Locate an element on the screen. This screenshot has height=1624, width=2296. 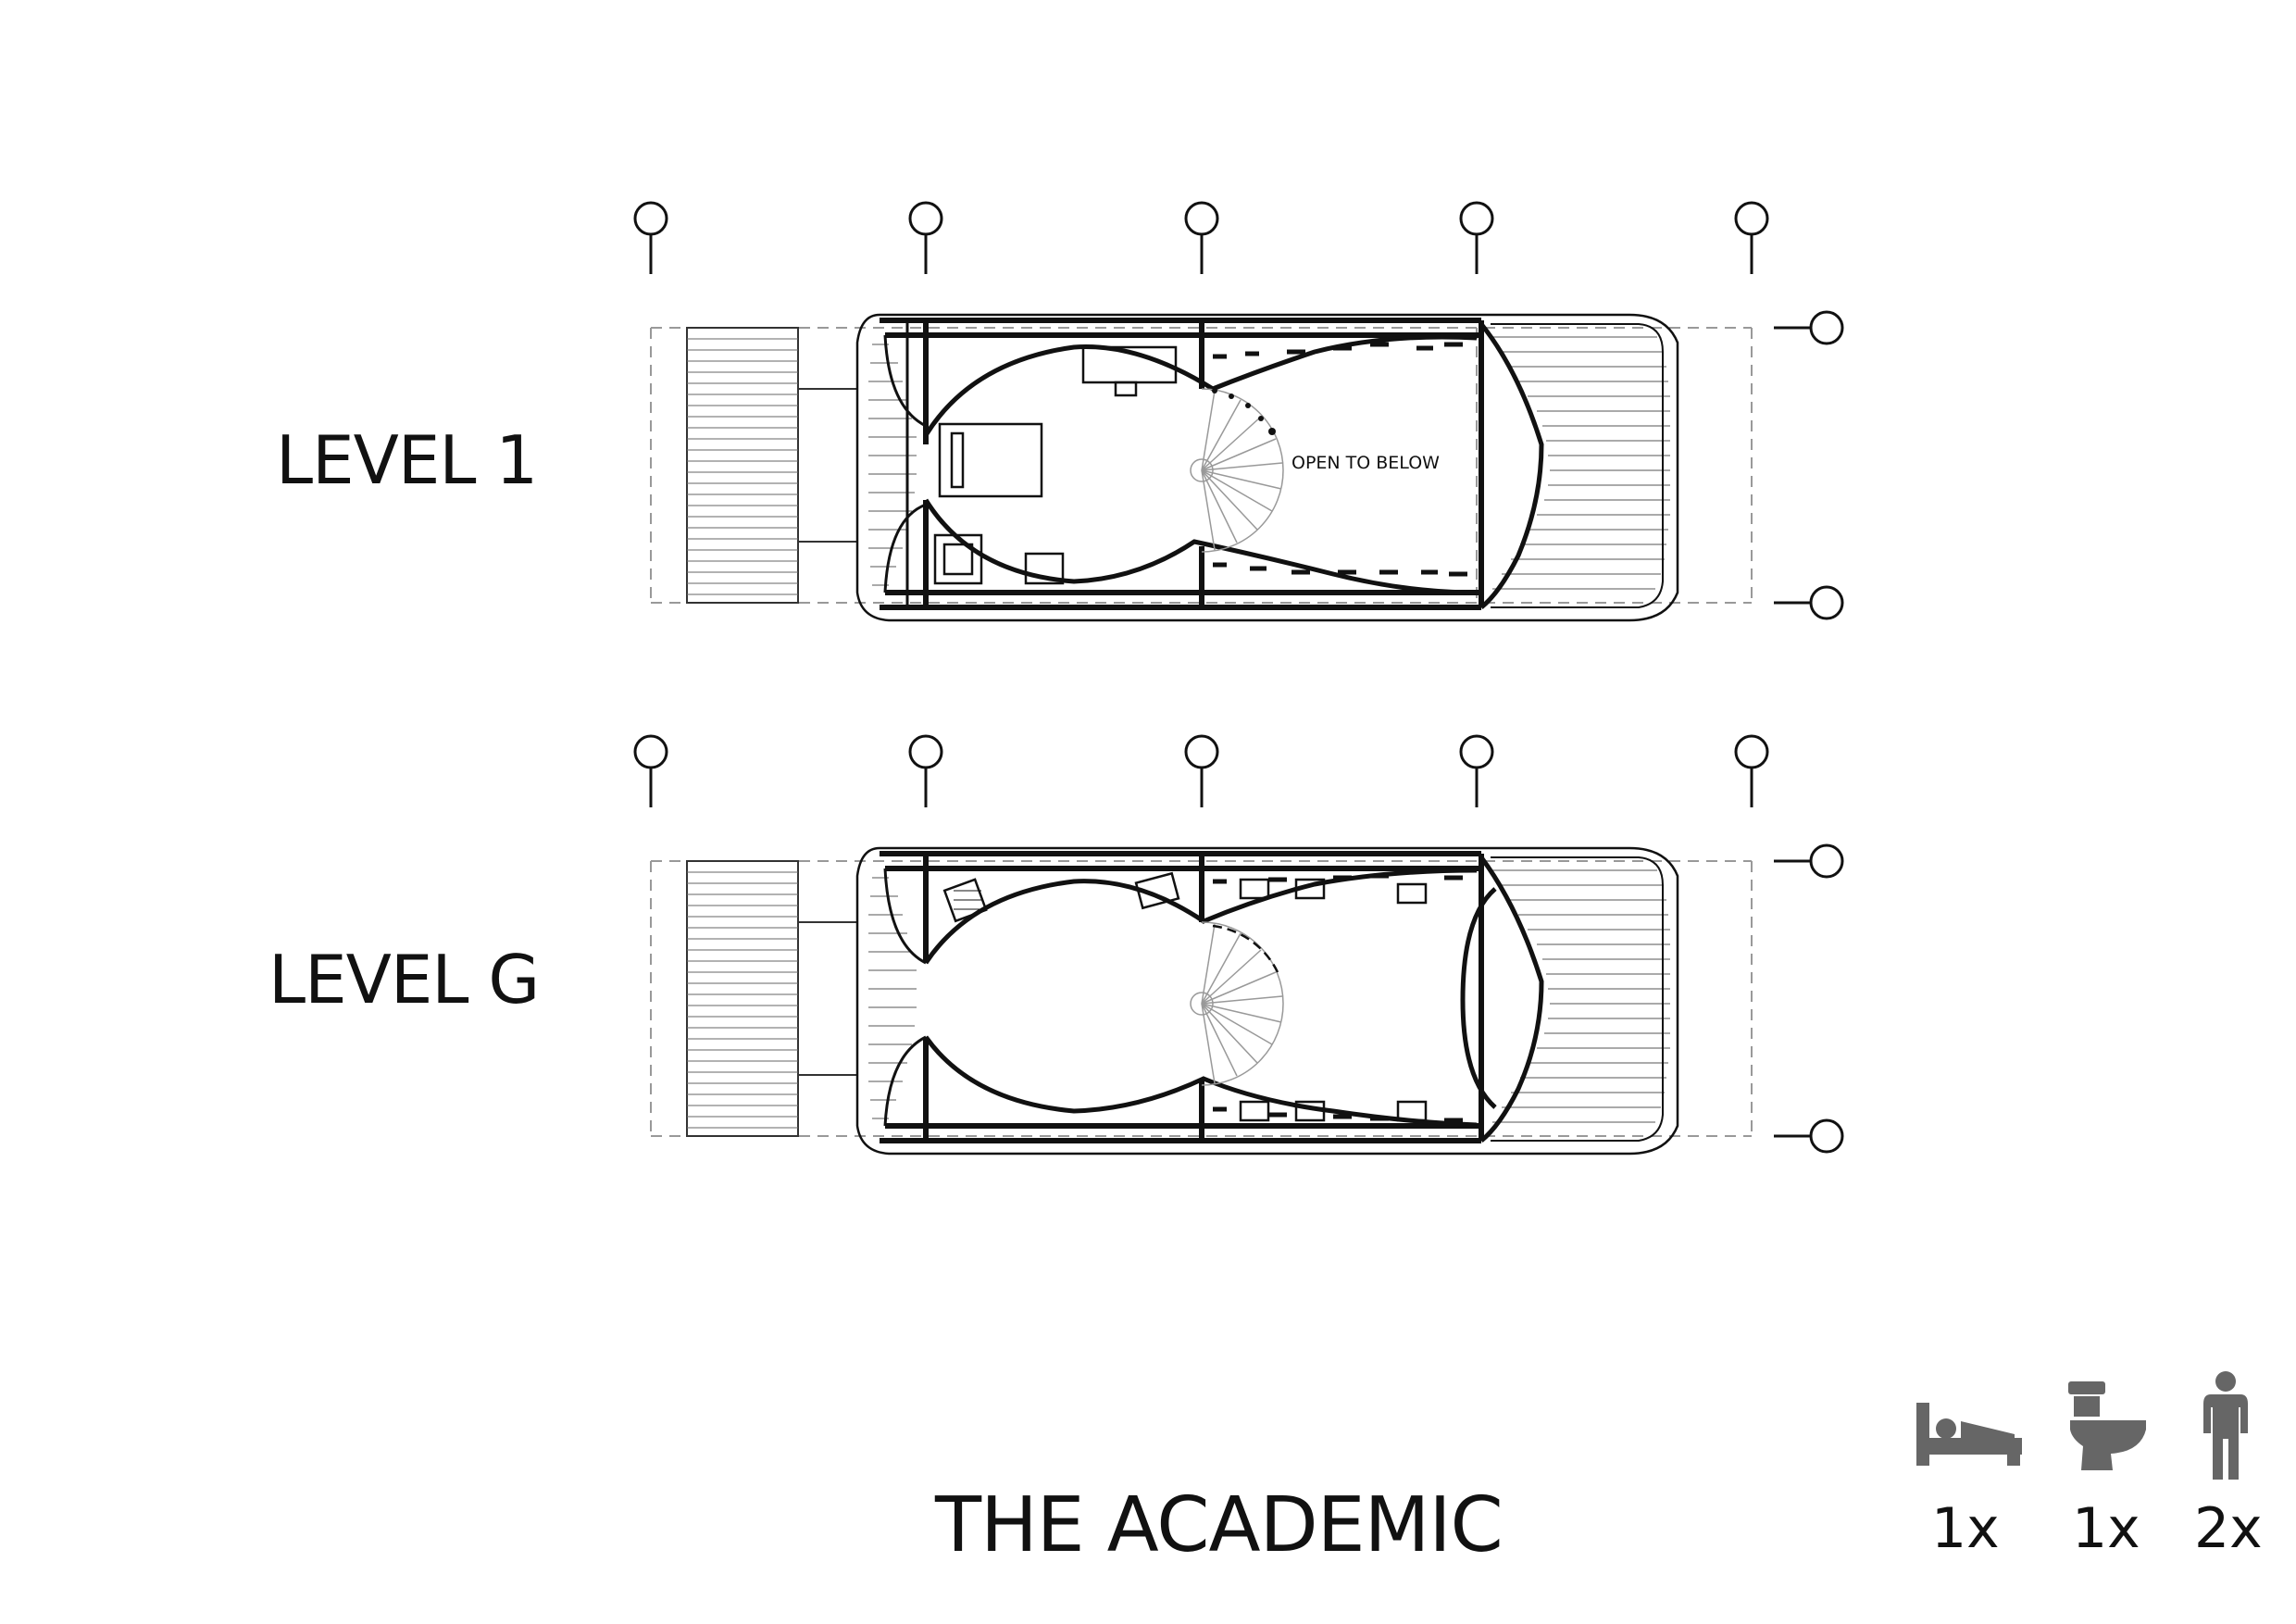
level-g-deck is located at coordinates (1580, 996).